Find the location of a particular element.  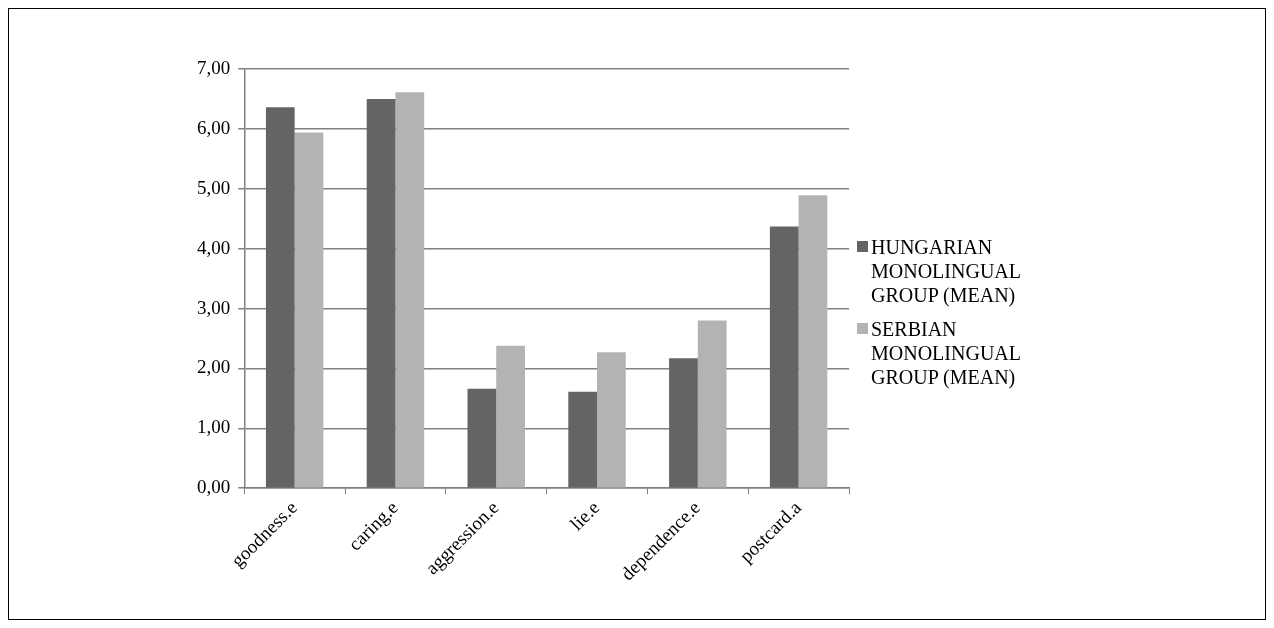

y-tick-label: 7,00 is located at coordinates (214, 67).